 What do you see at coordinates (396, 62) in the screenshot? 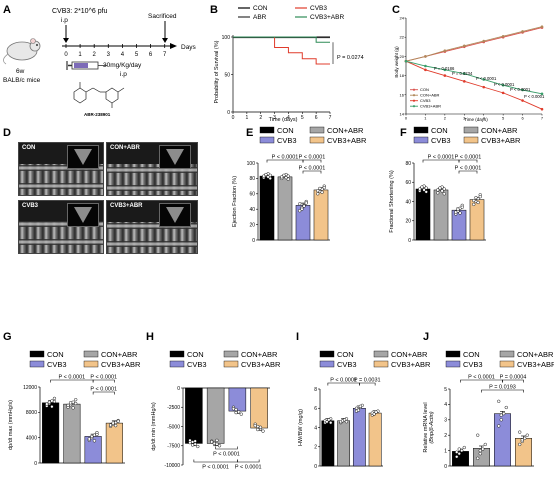
I see `bodyweight-y-label: Body weight (g)` at bounding box center [396, 62].